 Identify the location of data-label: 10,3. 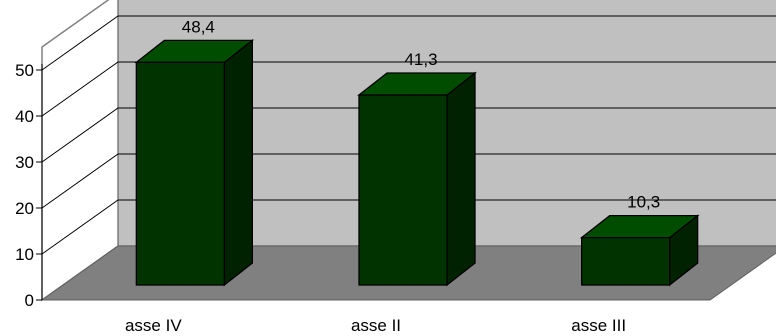
(643, 202).